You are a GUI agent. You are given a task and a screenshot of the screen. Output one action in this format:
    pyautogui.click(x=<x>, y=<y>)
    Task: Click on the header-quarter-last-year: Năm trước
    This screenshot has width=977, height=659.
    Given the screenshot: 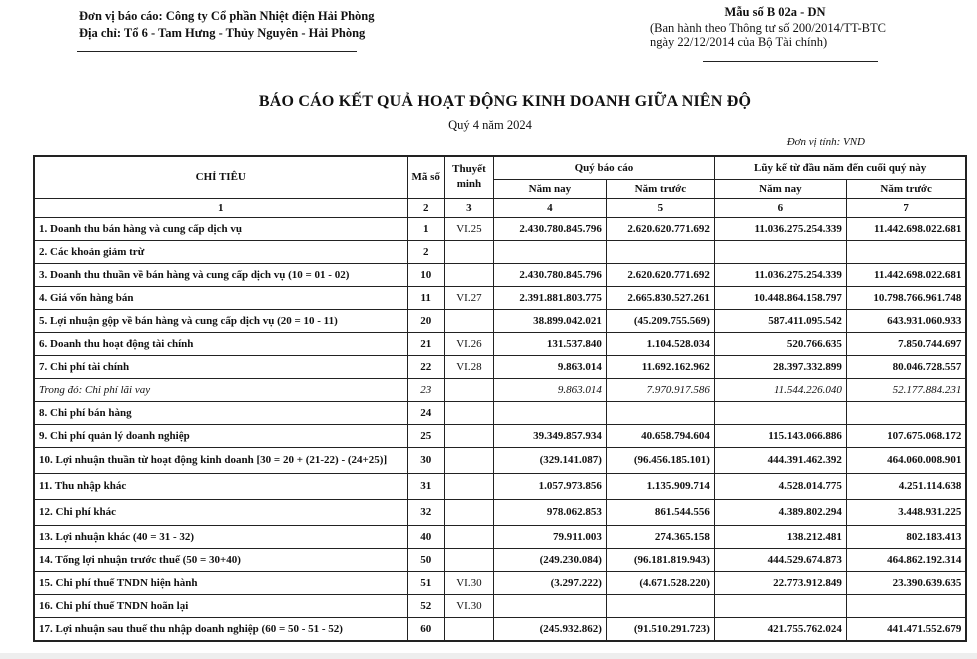 What is the action you would take?
    pyautogui.click(x=660, y=188)
    